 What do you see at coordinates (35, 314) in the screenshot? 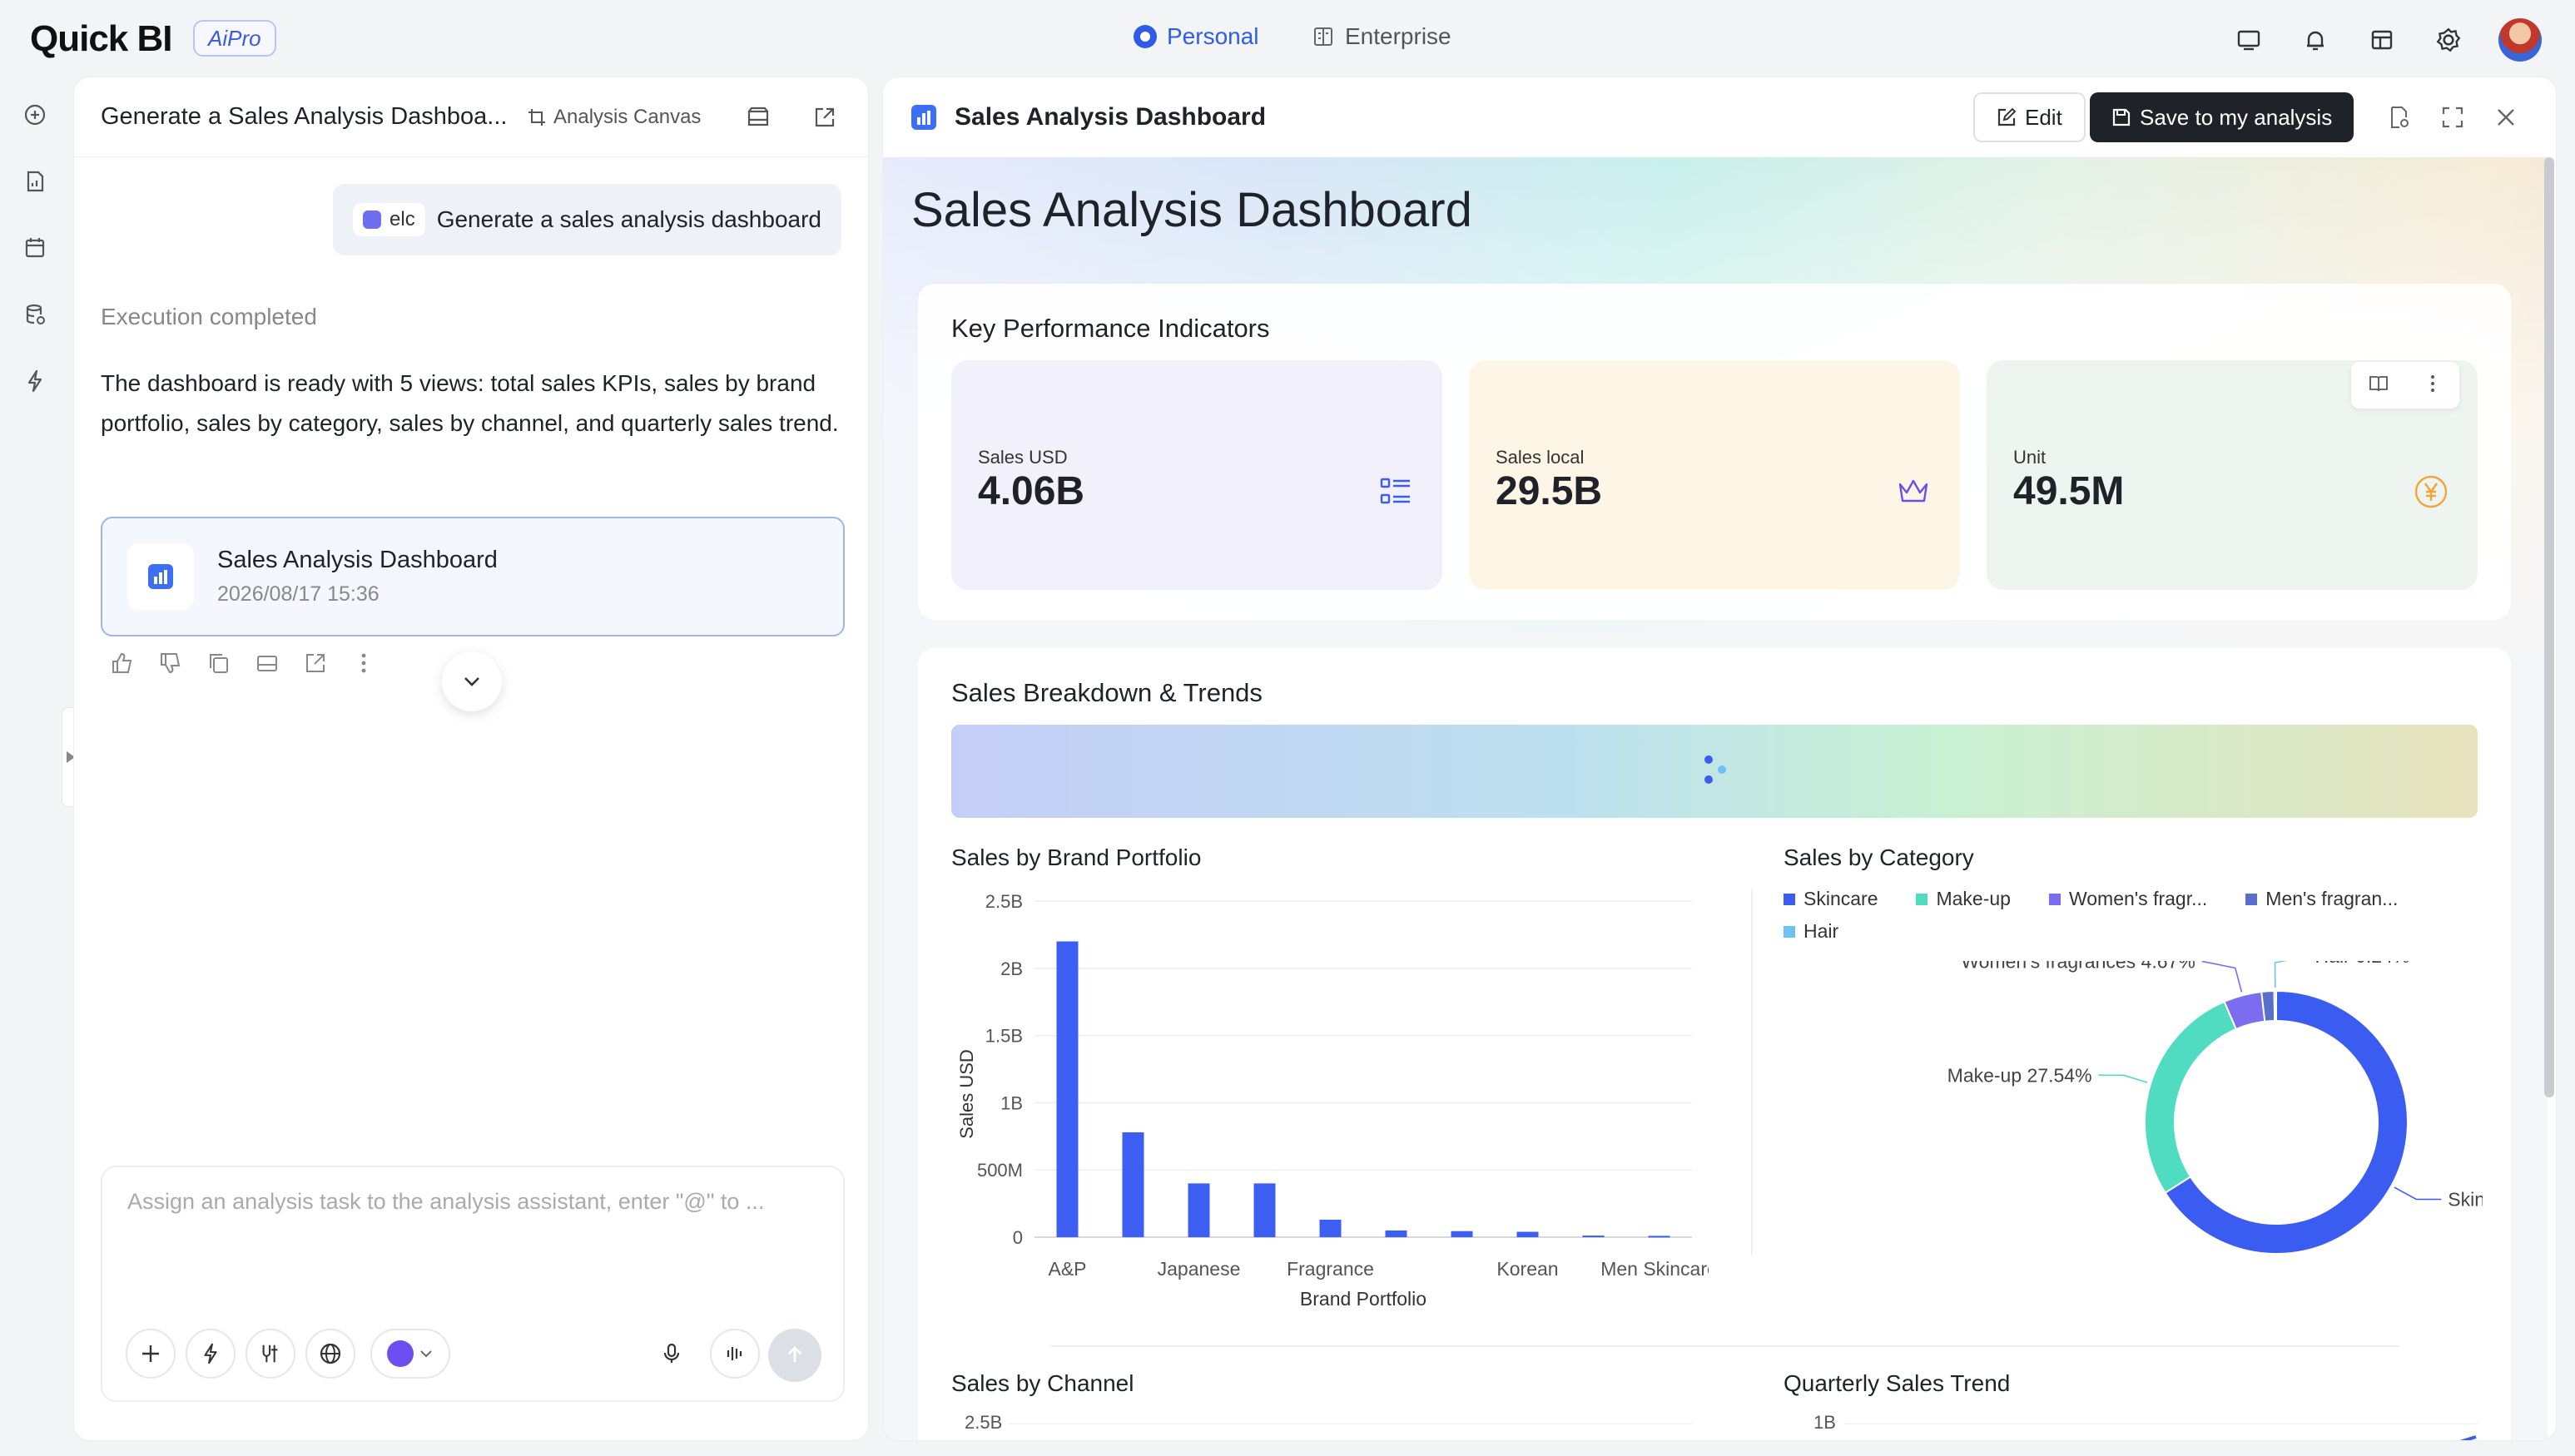
I see `database-icon` at bounding box center [35, 314].